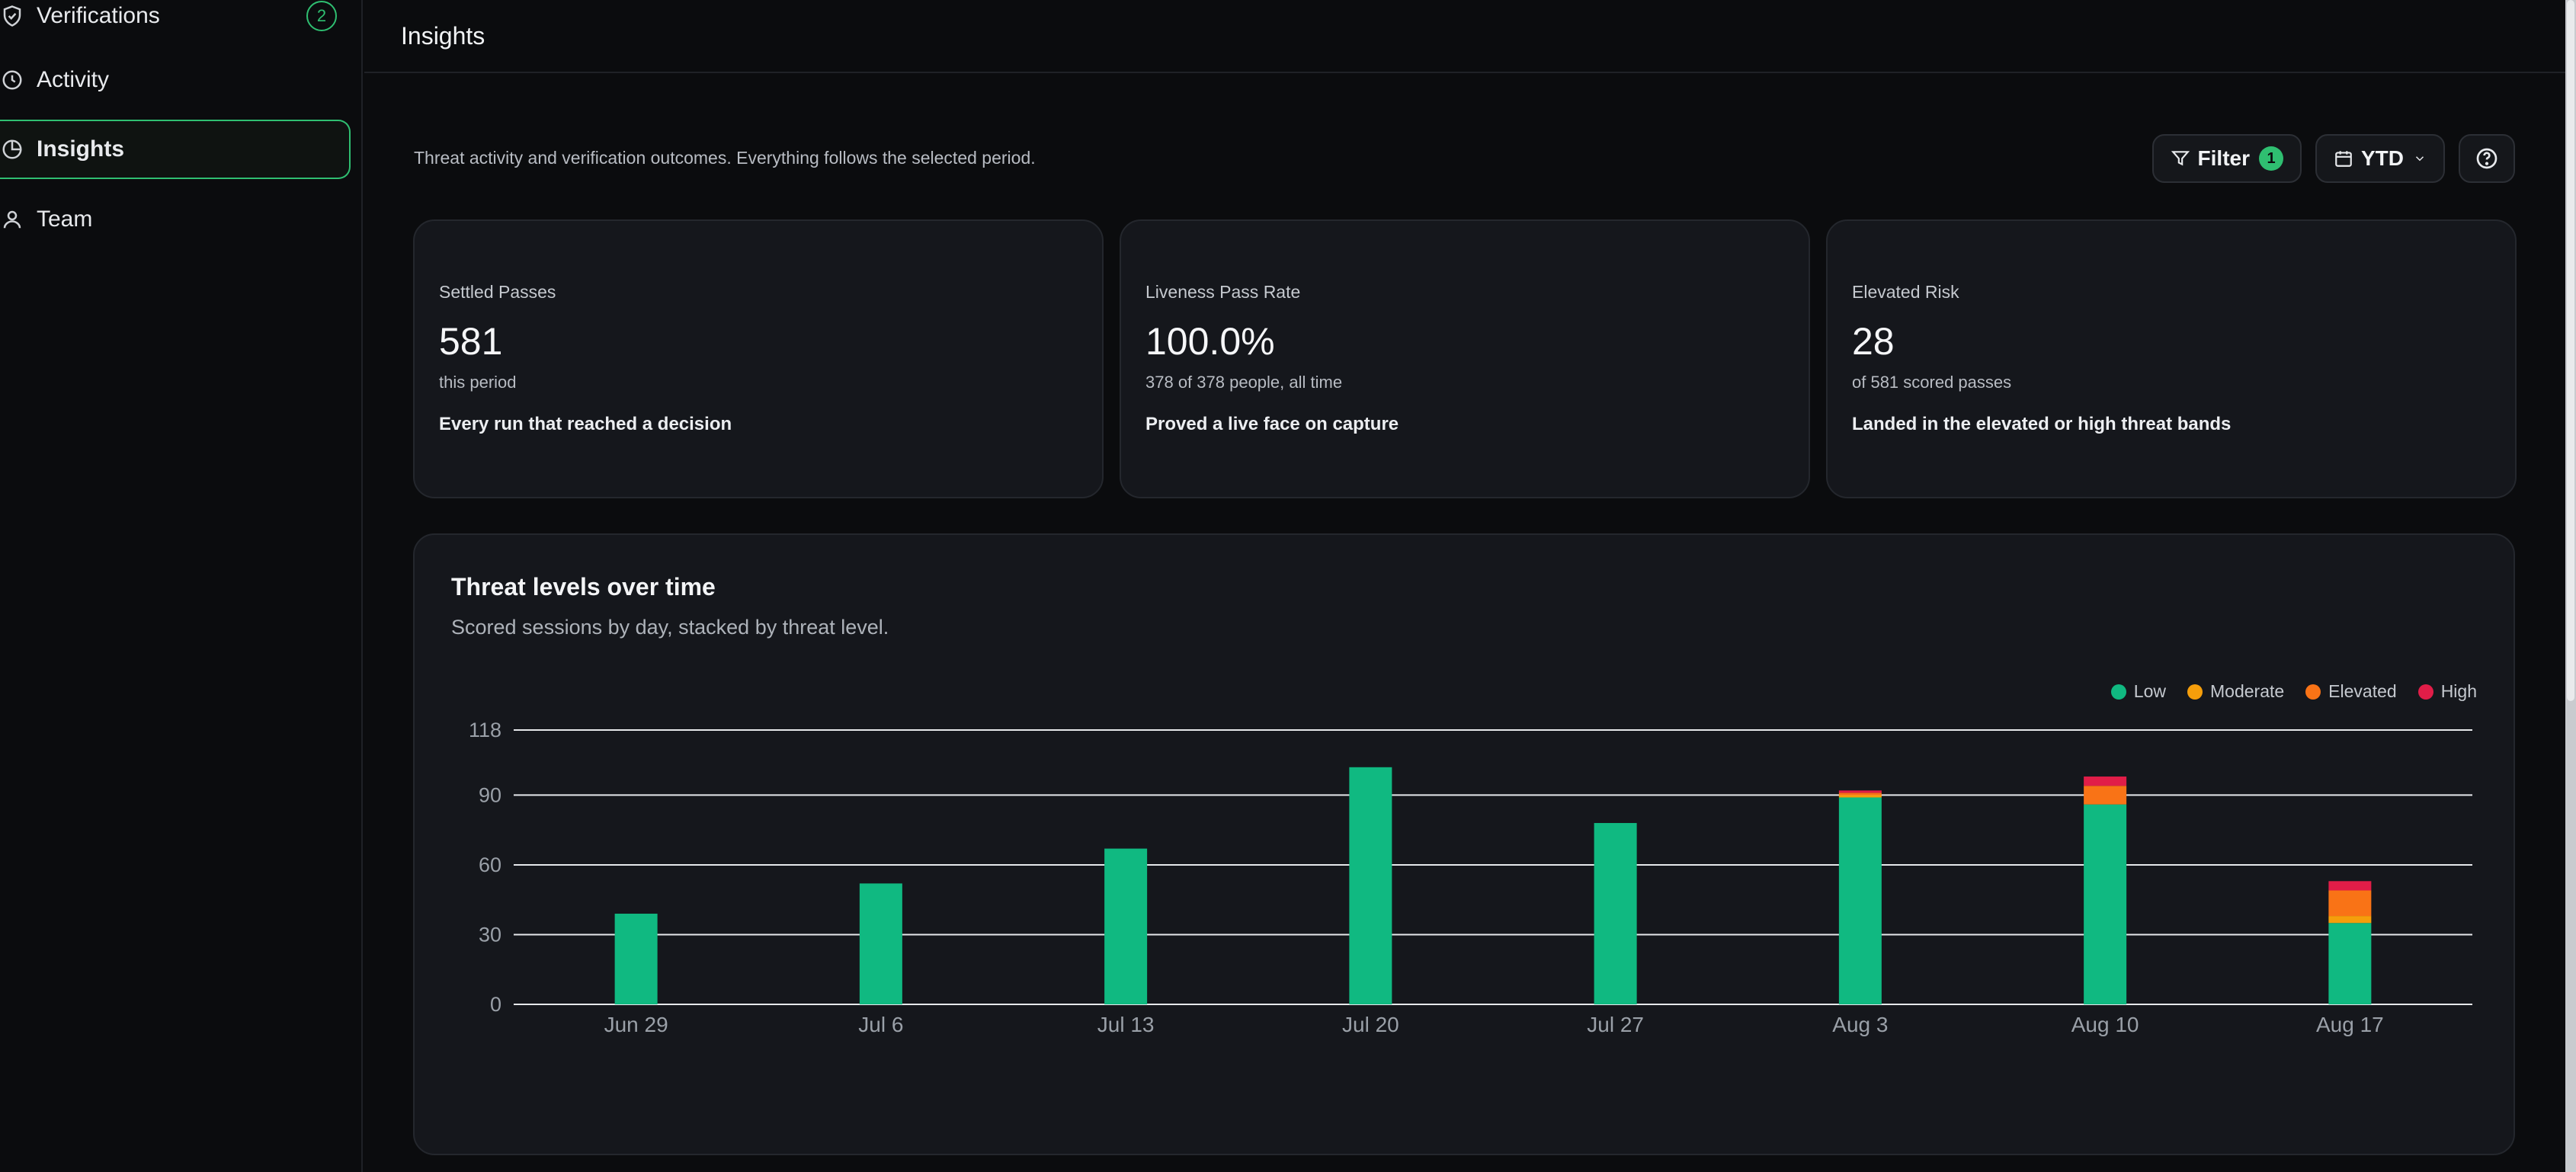 The width and height of the screenshot is (2576, 1172). What do you see at coordinates (2419, 159) in the screenshot?
I see `chevron-down-icon` at bounding box center [2419, 159].